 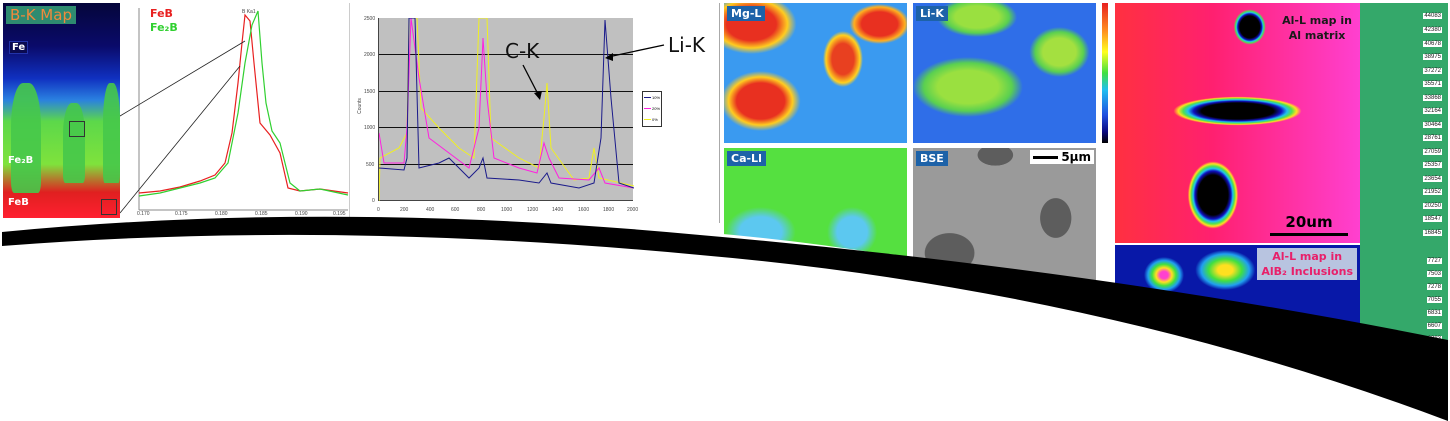 I want to click on level-value: 7278, so click(x=1434, y=287).